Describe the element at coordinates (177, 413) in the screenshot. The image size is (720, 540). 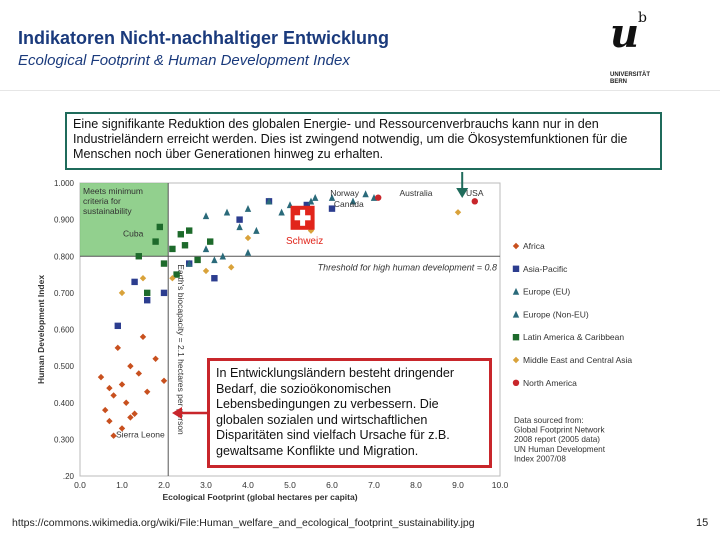
I see `arrowhead-developing-icon` at that location.